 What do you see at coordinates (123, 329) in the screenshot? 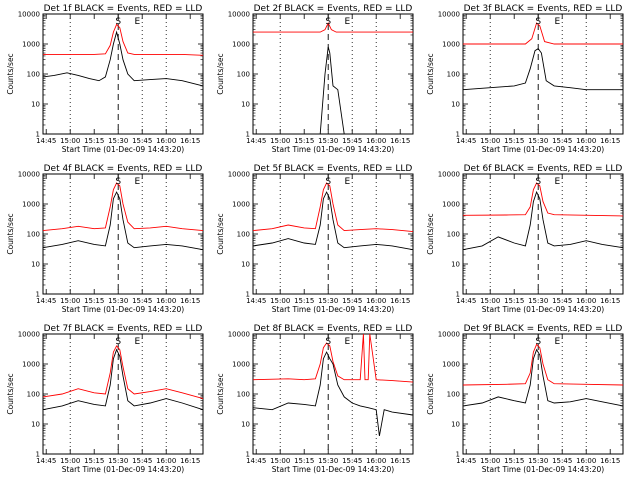
I see `panel-title: Det 7f BLACK = Events, RED = LLD` at bounding box center [123, 329].